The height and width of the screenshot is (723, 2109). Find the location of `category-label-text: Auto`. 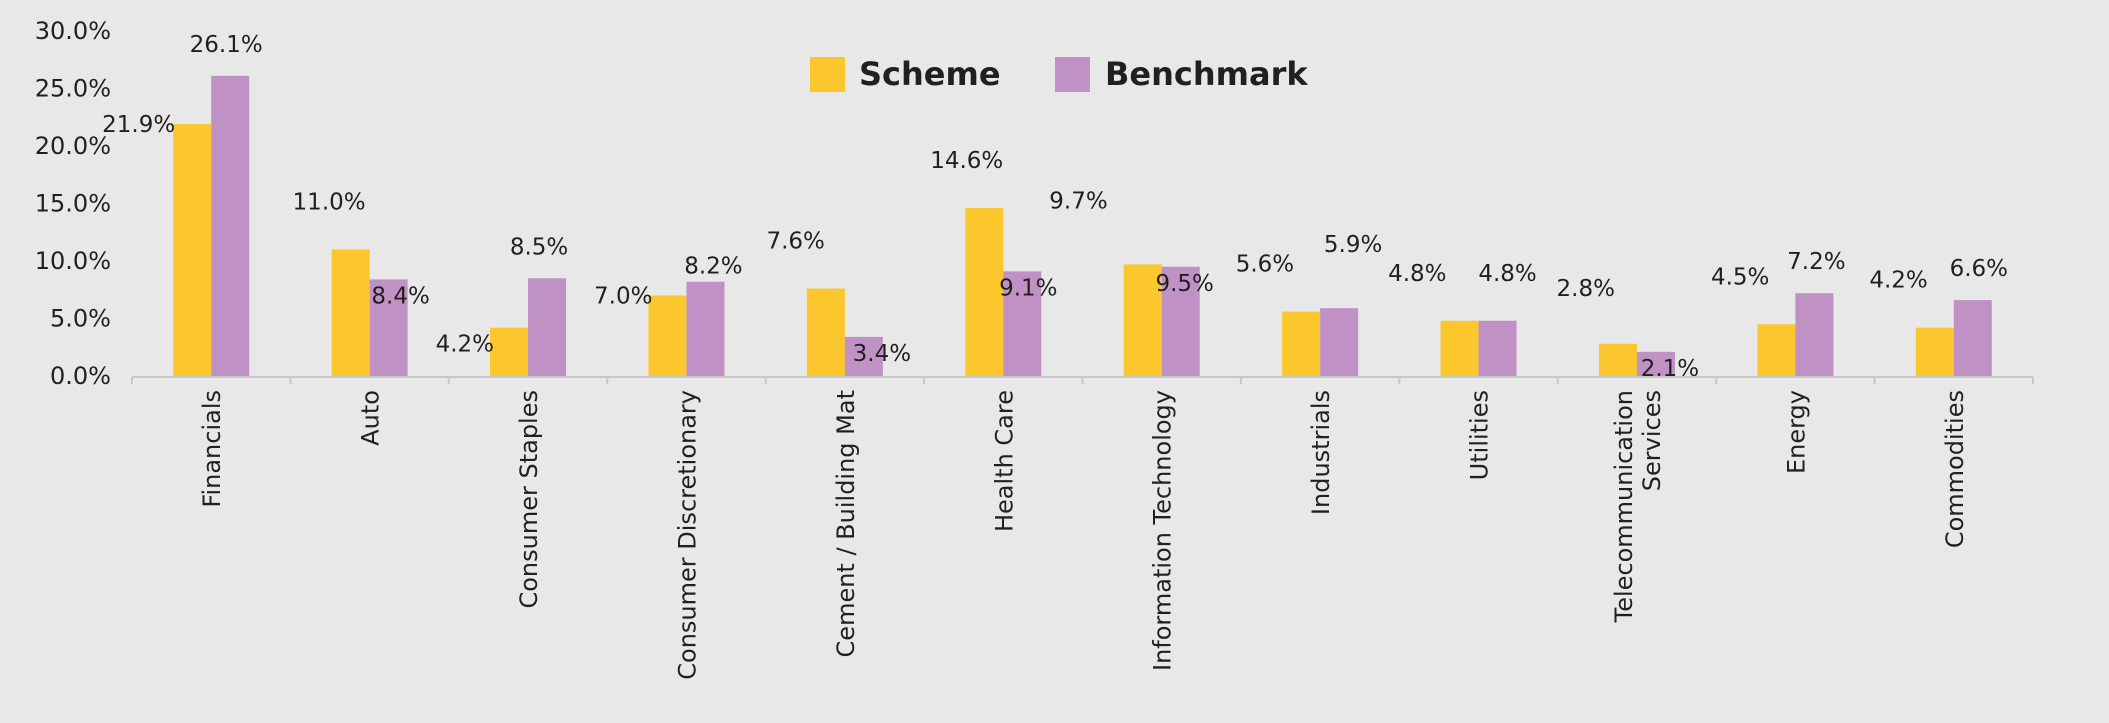

category-label-text: Auto is located at coordinates (371, 418).